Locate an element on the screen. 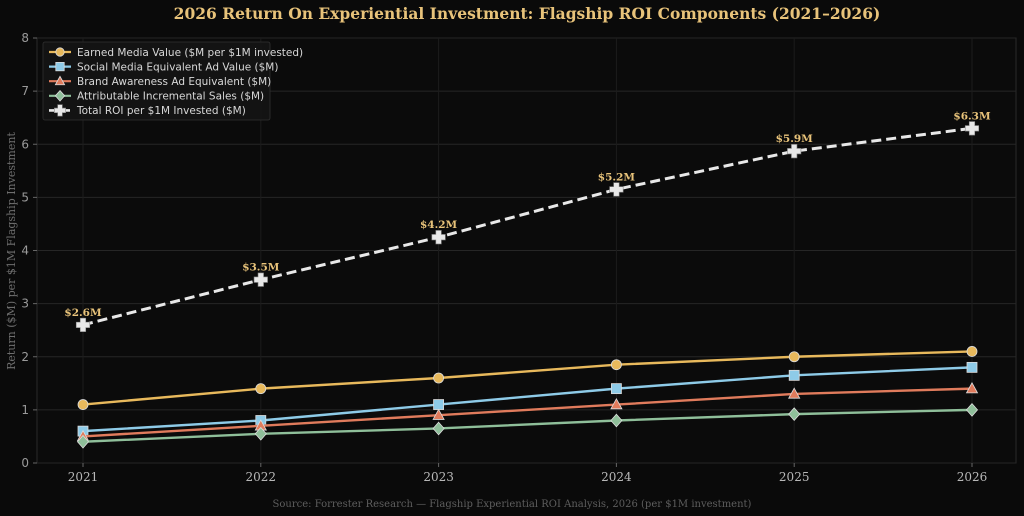 This screenshot has height=516, width=1024. y-tick-label: 0 is located at coordinates (25, 463).